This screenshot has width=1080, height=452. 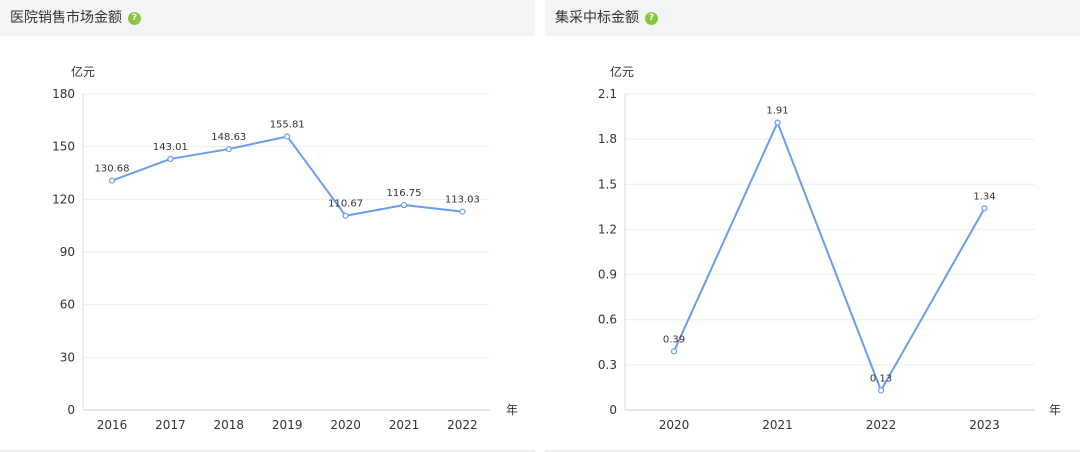 I want to click on data-label: 0.13, so click(x=881, y=378).